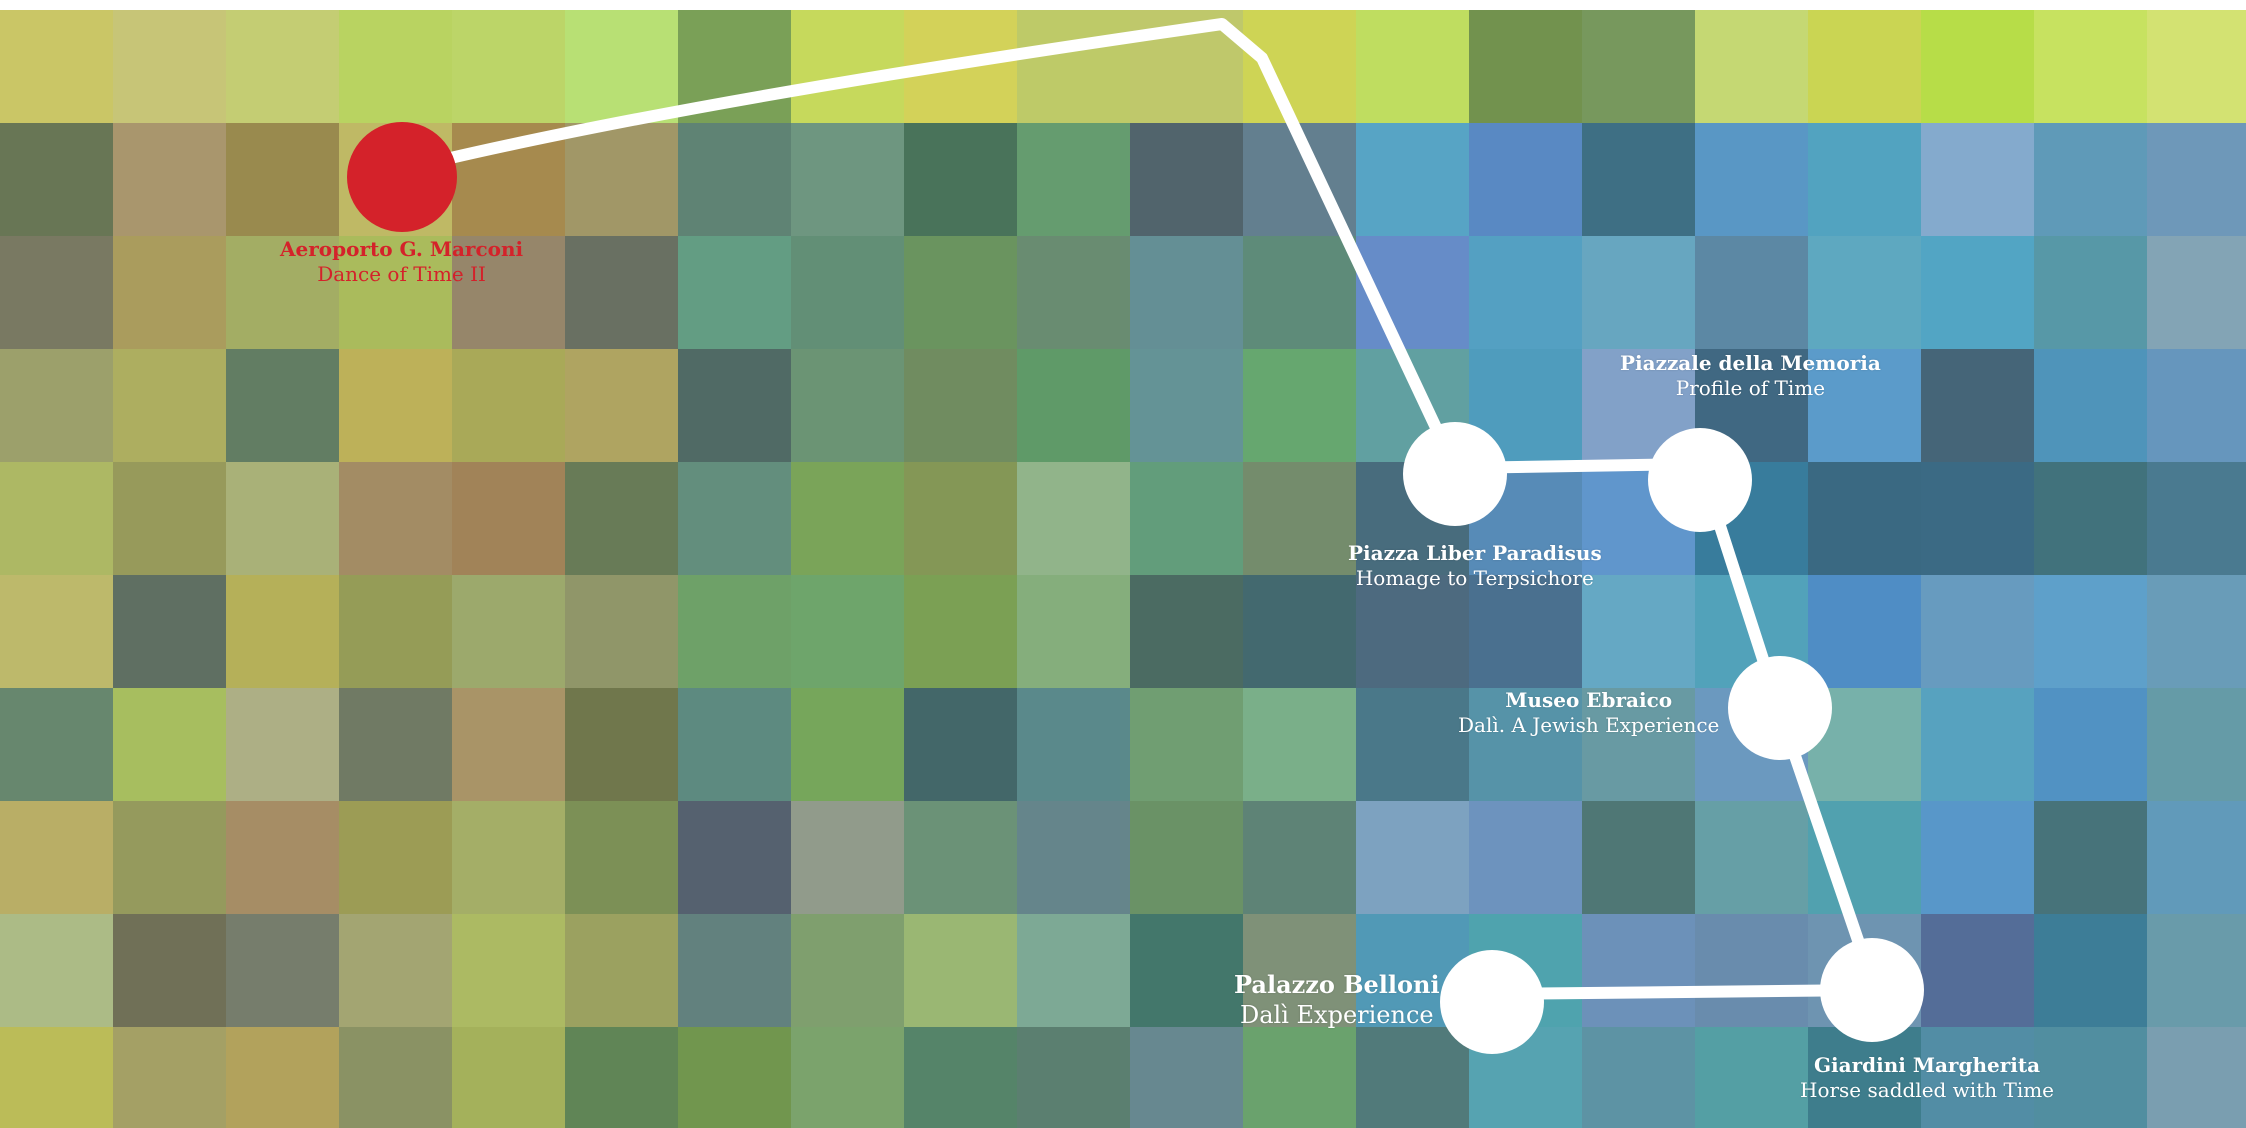  I want to click on marker-piazza-liber, so click(1455, 474).